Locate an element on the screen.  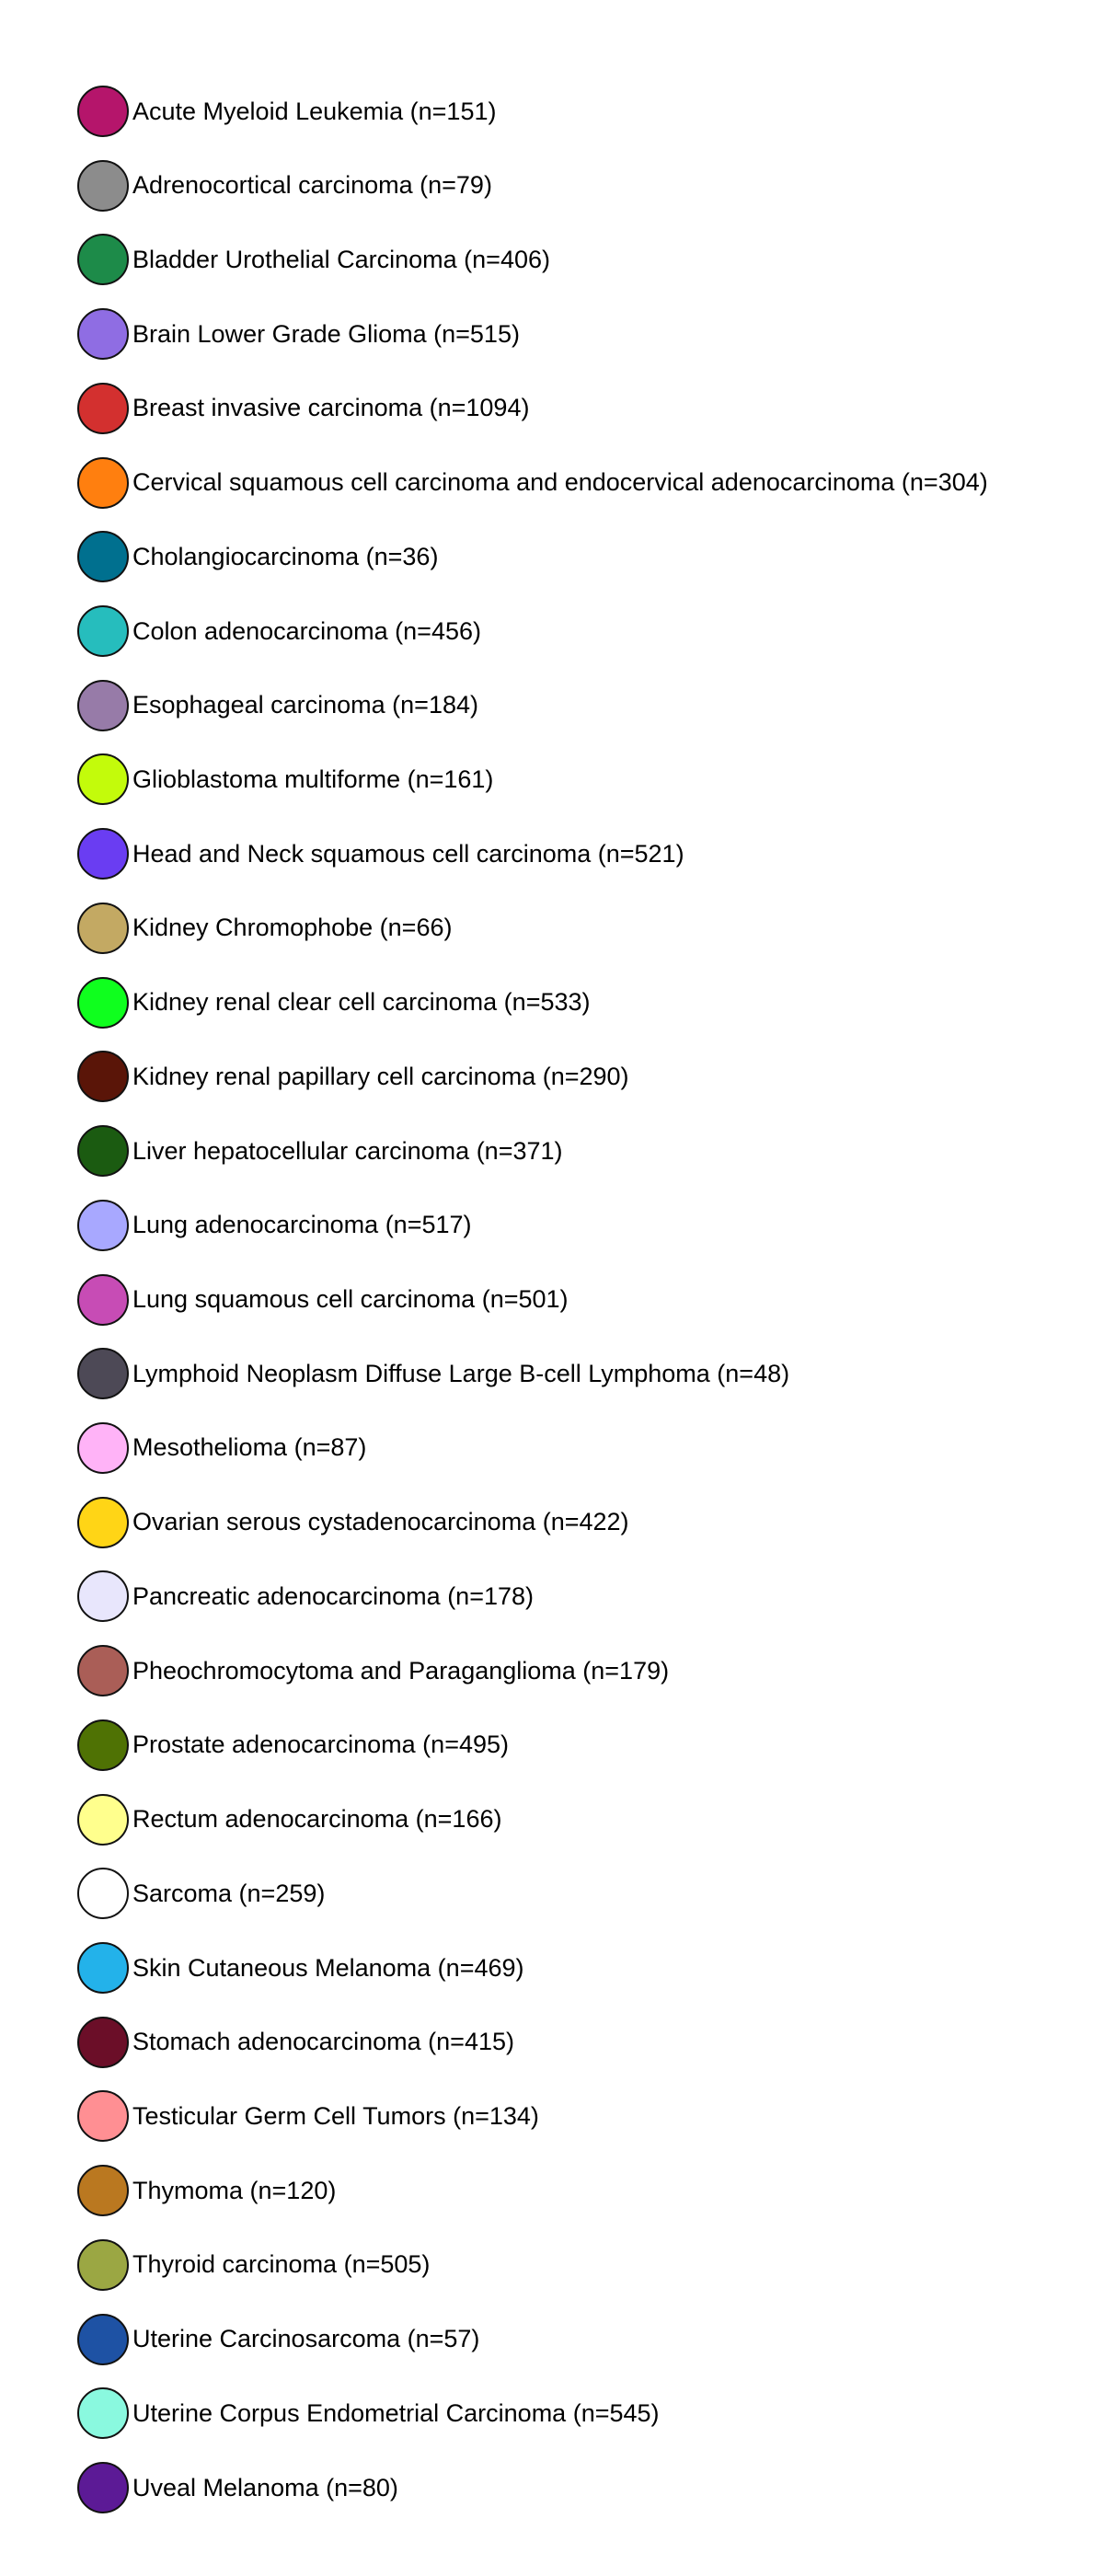
legend-label: Thyroid carcinoma (n=505) is located at coordinates (281, 2264).